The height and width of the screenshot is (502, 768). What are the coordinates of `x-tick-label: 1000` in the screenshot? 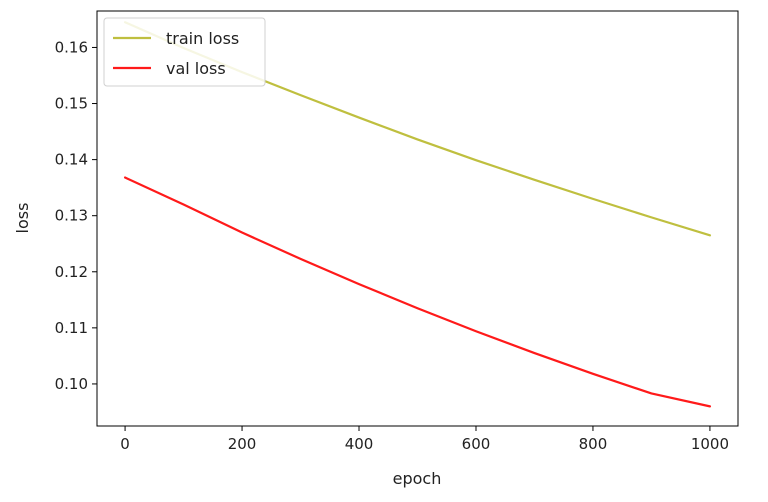 It's located at (710, 444).